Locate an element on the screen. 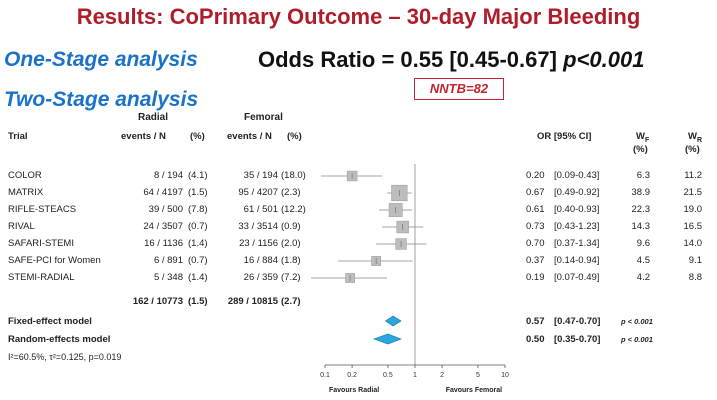 The image size is (717, 400). trial-wf: 4.5 is located at coordinates (643, 260).